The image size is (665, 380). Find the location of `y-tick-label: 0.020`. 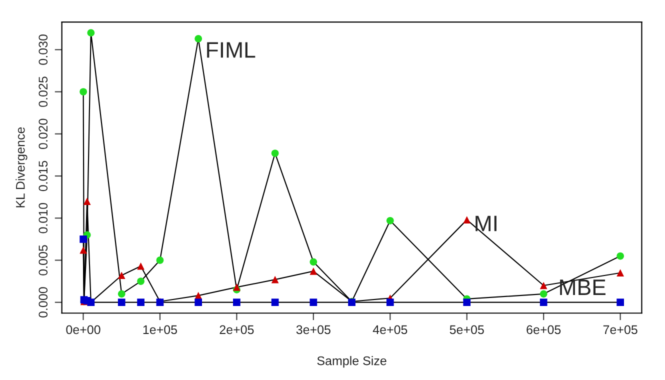

y-tick-label: 0.020 is located at coordinates (43, 134).